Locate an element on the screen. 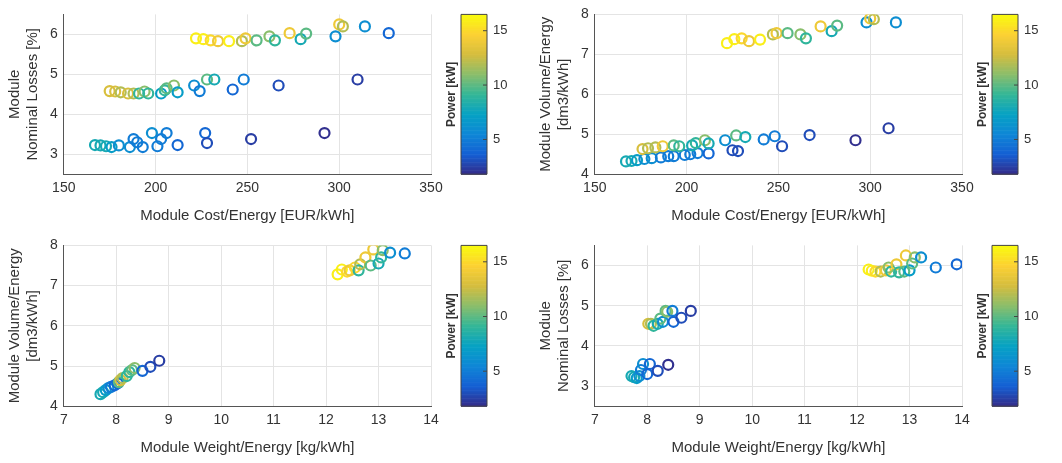  x-tick-label: 250 is located at coordinates (778, 187).